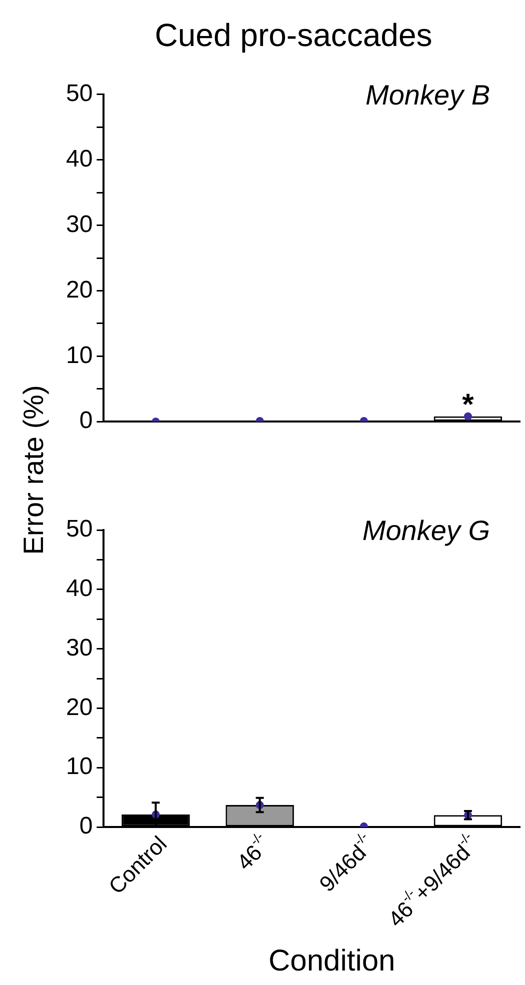 The image size is (525, 985). What do you see at coordinates (426, 530) in the screenshot?
I see `annotation: Monkey G` at bounding box center [426, 530].